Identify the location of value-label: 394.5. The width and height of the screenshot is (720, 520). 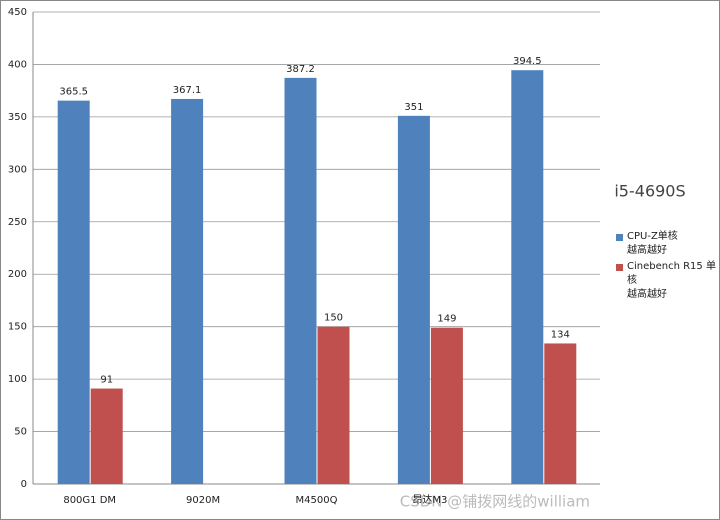
(527, 61).